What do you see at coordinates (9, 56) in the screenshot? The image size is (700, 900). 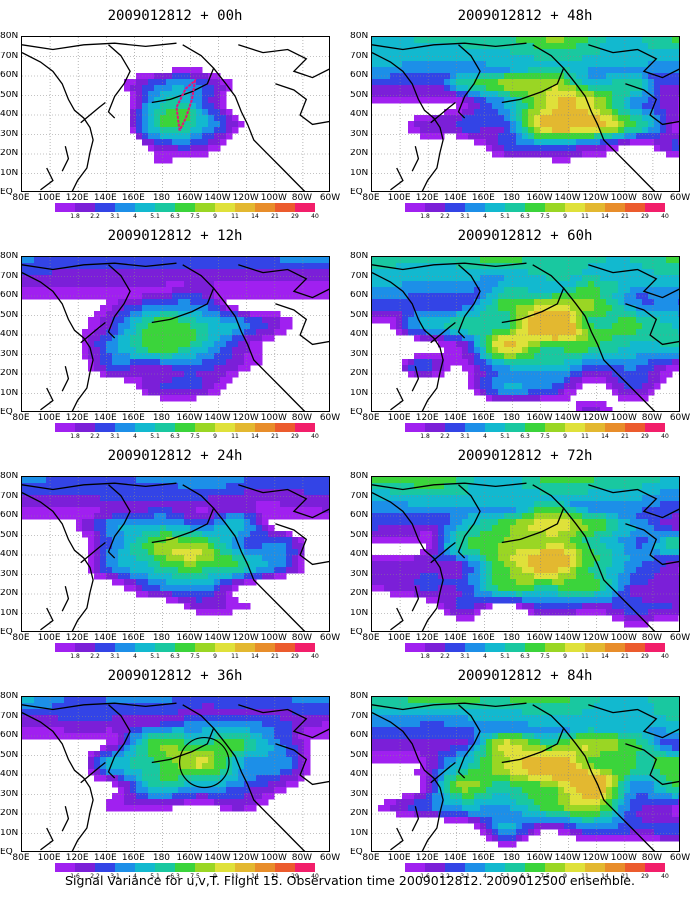 I see `latitude-label: 70N` at bounding box center [9, 56].